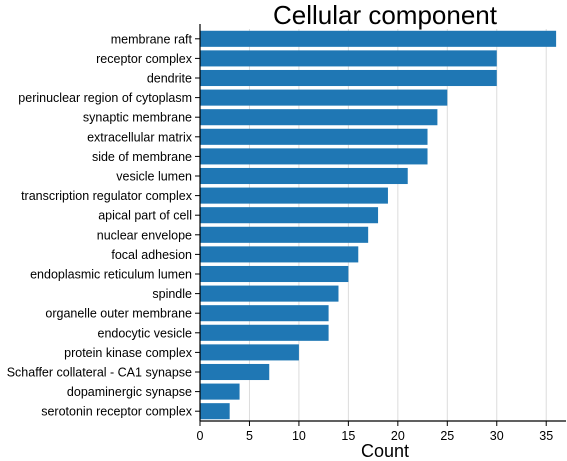 Image resolution: width=567 pixels, height=461 pixels. I want to click on category-label: dopaminergic synapse, so click(129, 392).